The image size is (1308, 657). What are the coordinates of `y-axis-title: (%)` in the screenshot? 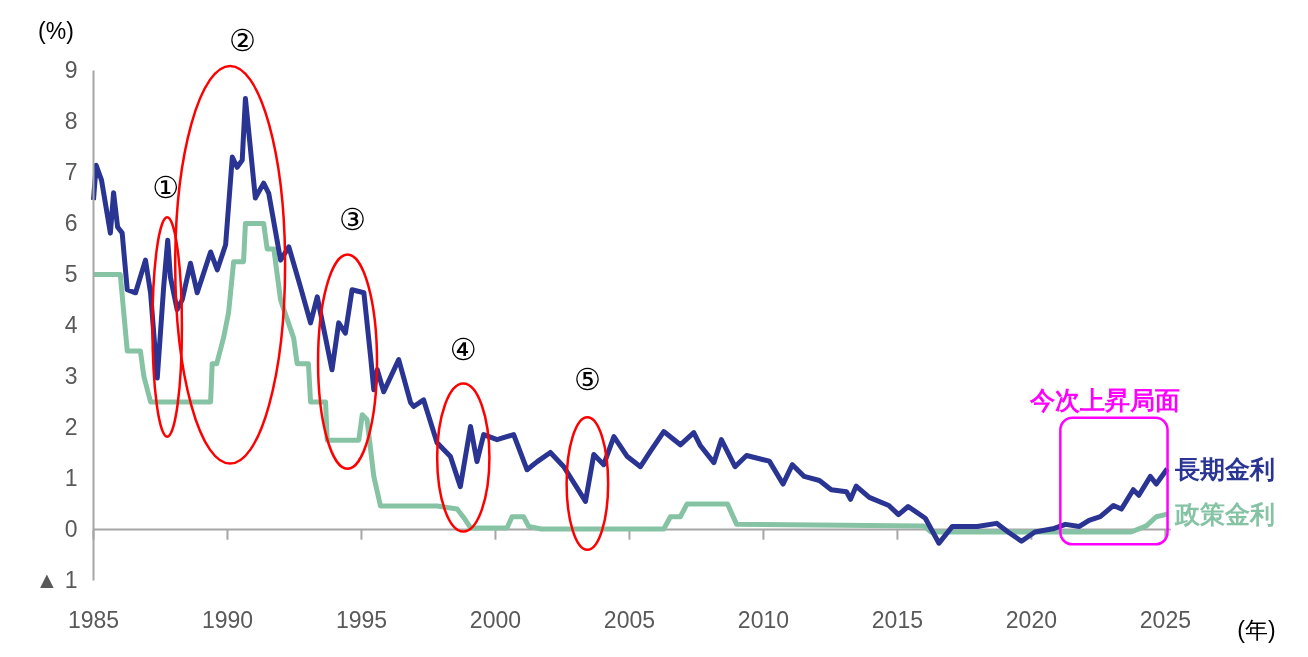 It's located at (56, 30).